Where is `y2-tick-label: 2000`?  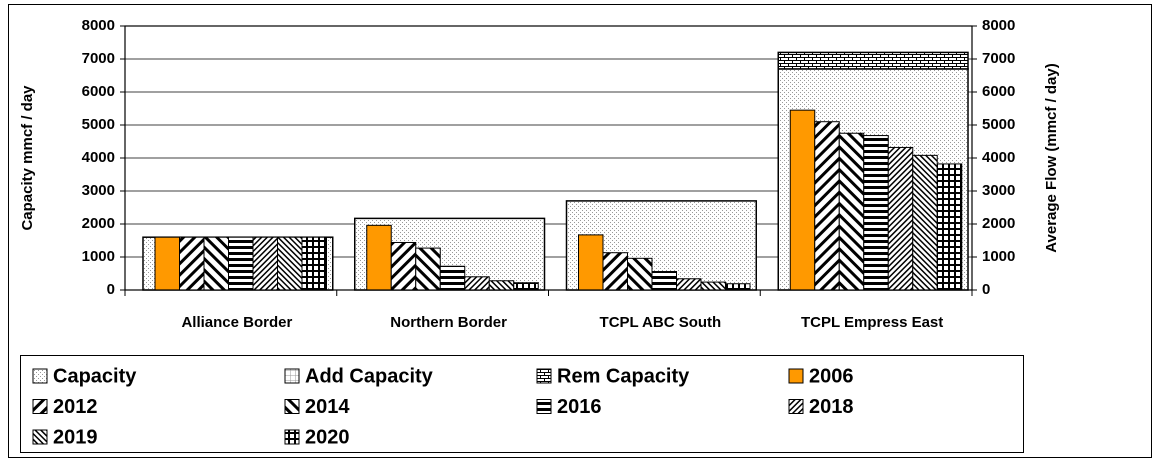
y2-tick-label: 2000 is located at coordinates (998, 223).